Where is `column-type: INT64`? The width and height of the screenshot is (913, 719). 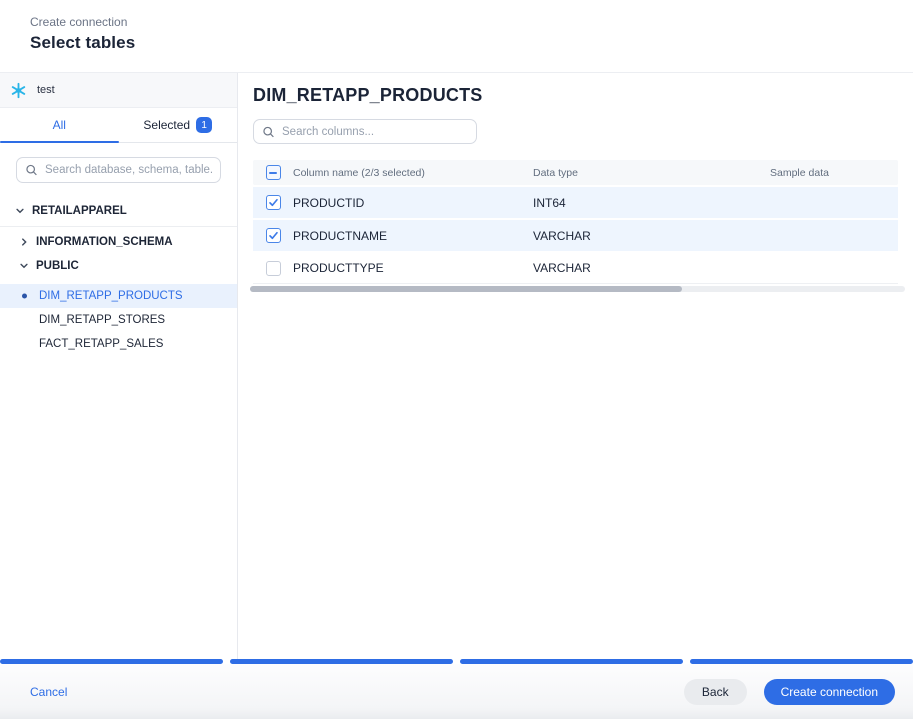 column-type: INT64 is located at coordinates (549, 202).